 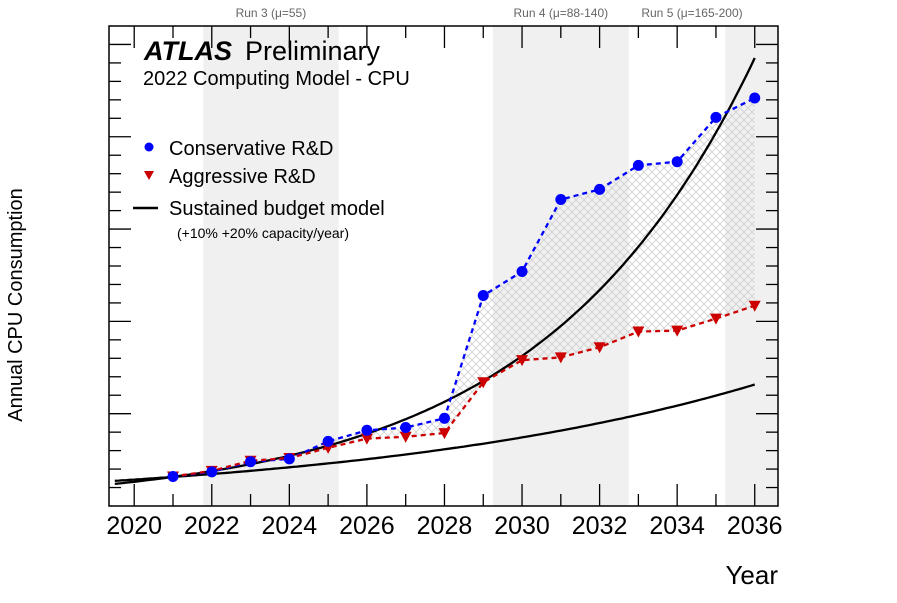 What do you see at coordinates (212, 526) in the screenshot?
I see `x-tick-label: 2022` at bounding box center [212, 526].